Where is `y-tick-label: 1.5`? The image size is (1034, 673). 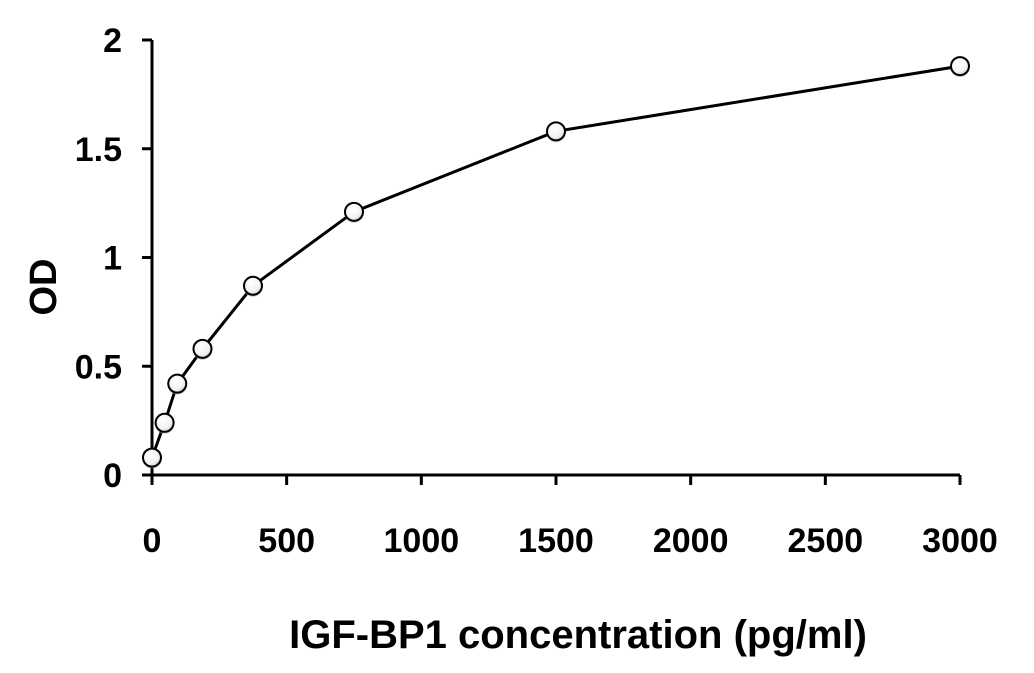
y-tick-label: 1.5 is located at coordinates (98, 150).